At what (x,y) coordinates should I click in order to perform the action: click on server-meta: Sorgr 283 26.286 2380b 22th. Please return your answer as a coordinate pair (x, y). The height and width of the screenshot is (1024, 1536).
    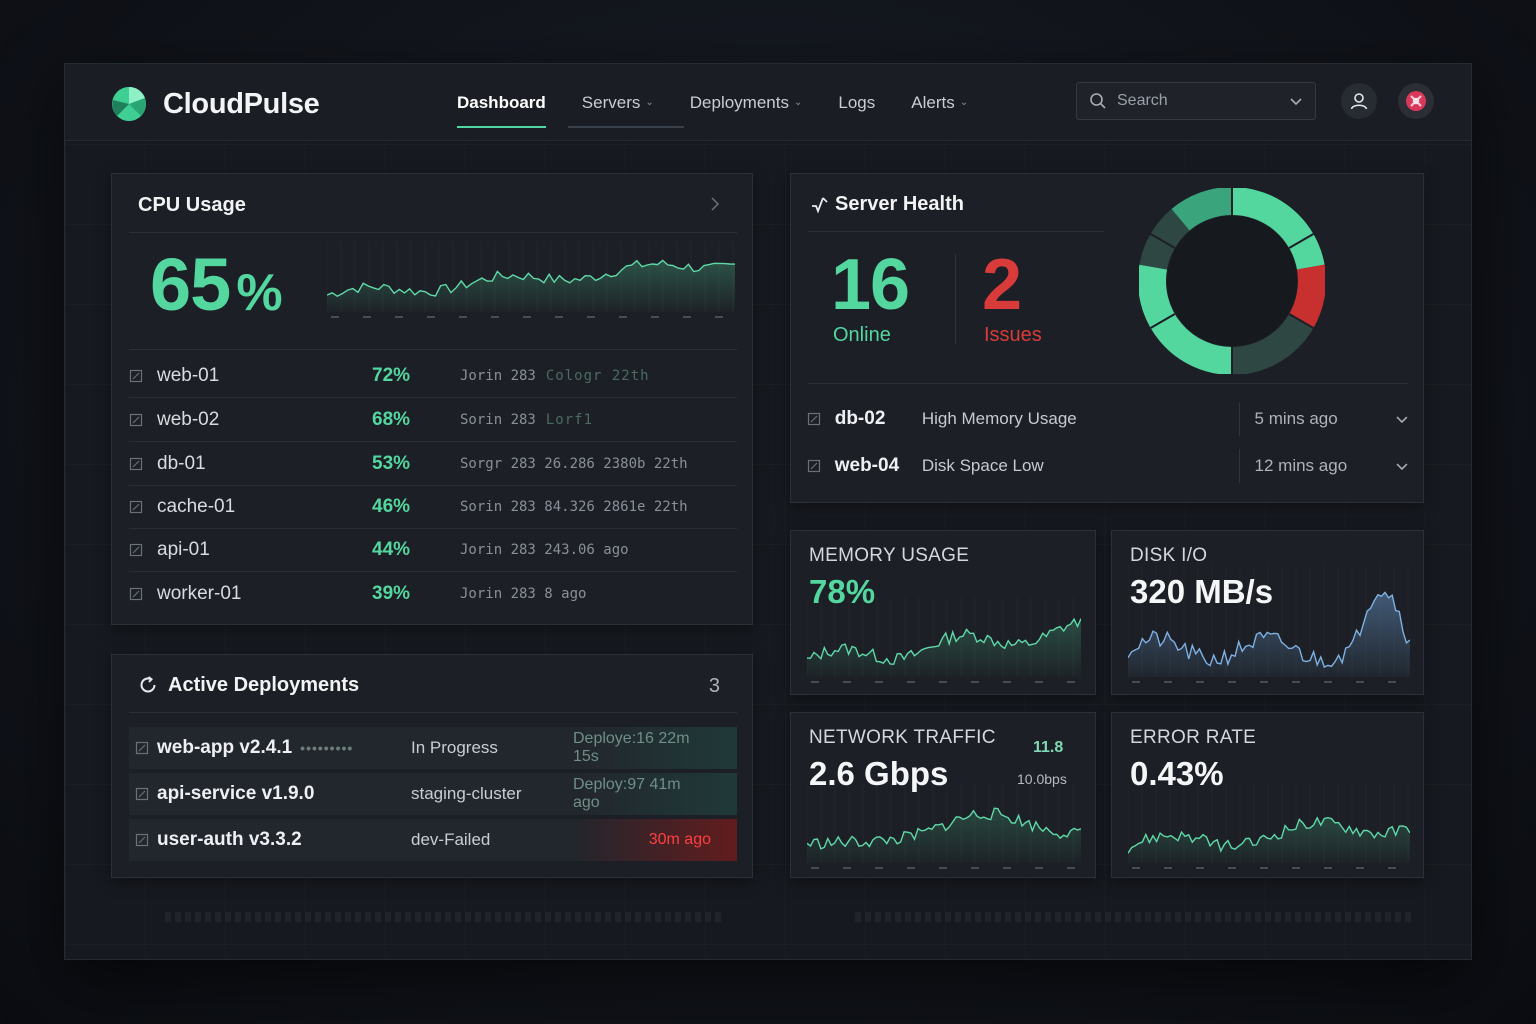
    Looking at the image, I should click on (574, 464).